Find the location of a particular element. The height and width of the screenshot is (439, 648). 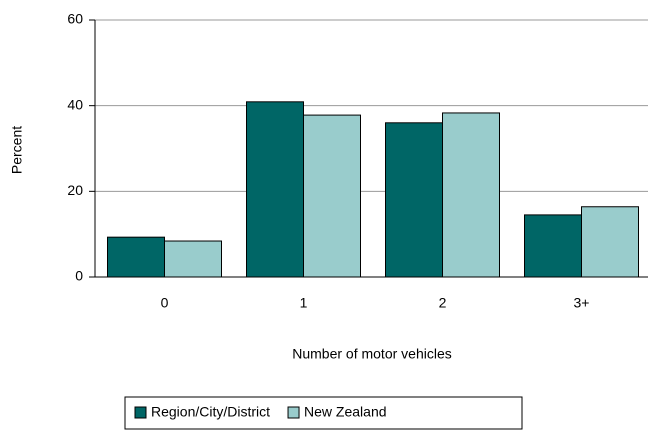

legend-box is located at coordinates (323, 413).